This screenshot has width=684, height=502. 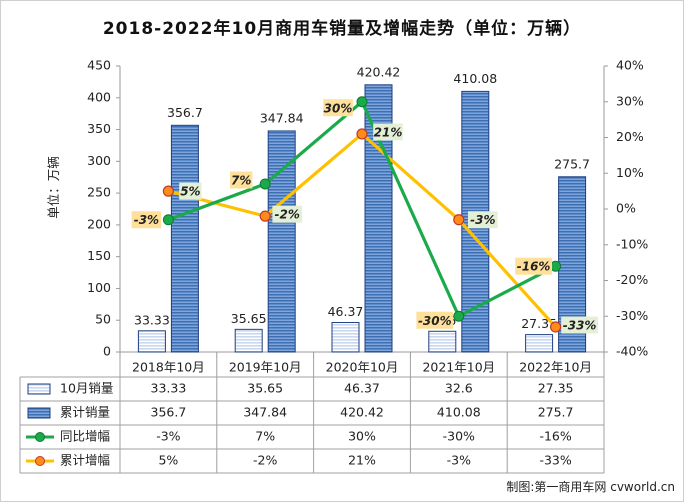 I want to click on table-cell: 5%, so click(x=168, y=460).